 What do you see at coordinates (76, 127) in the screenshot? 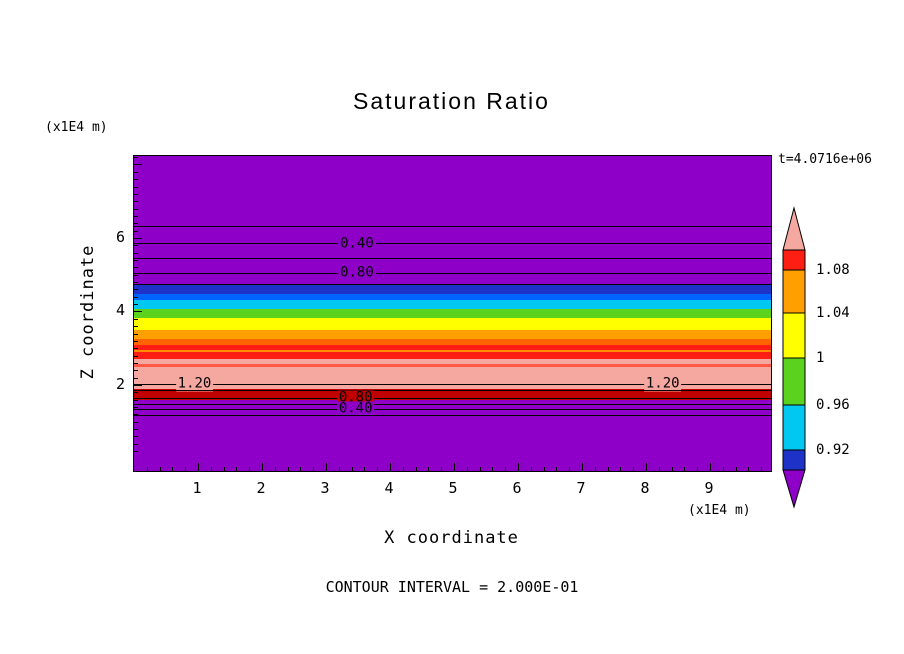
I see `y-axis-unit-label: (x1E4 m)` at bounding box center [76, 127].